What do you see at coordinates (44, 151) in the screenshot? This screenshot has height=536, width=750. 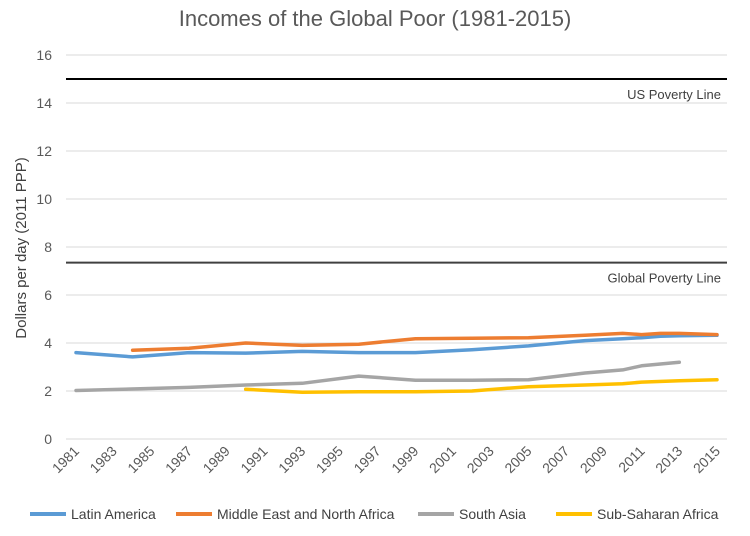 I see `y-tick-label: 12` at bounding box center [44, 151].